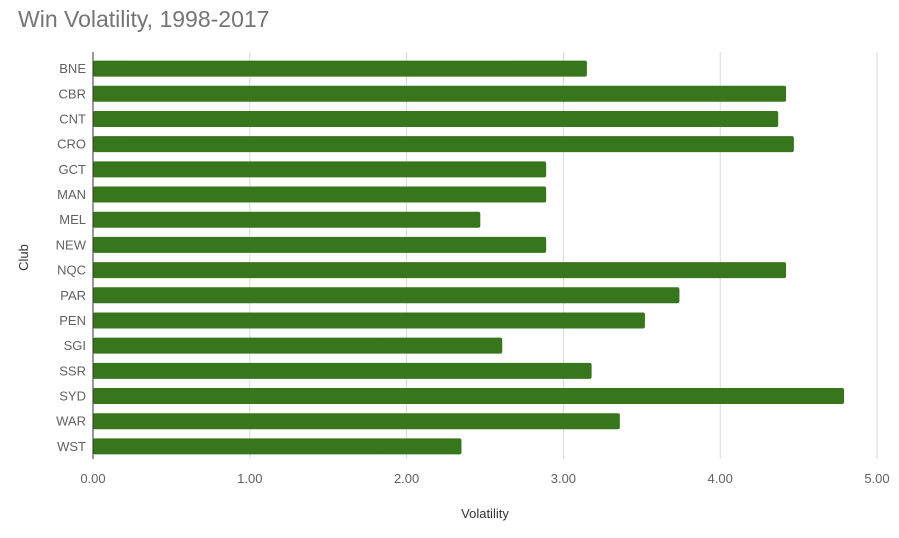 Image resolution: width=899 pixels, height=538 pixels. Describe the element at coordinates (484, 478) in the screenshot. I see `x-tick-labels: 0.00 1.00 2.00 3.00 4.00 5.00` at that location.